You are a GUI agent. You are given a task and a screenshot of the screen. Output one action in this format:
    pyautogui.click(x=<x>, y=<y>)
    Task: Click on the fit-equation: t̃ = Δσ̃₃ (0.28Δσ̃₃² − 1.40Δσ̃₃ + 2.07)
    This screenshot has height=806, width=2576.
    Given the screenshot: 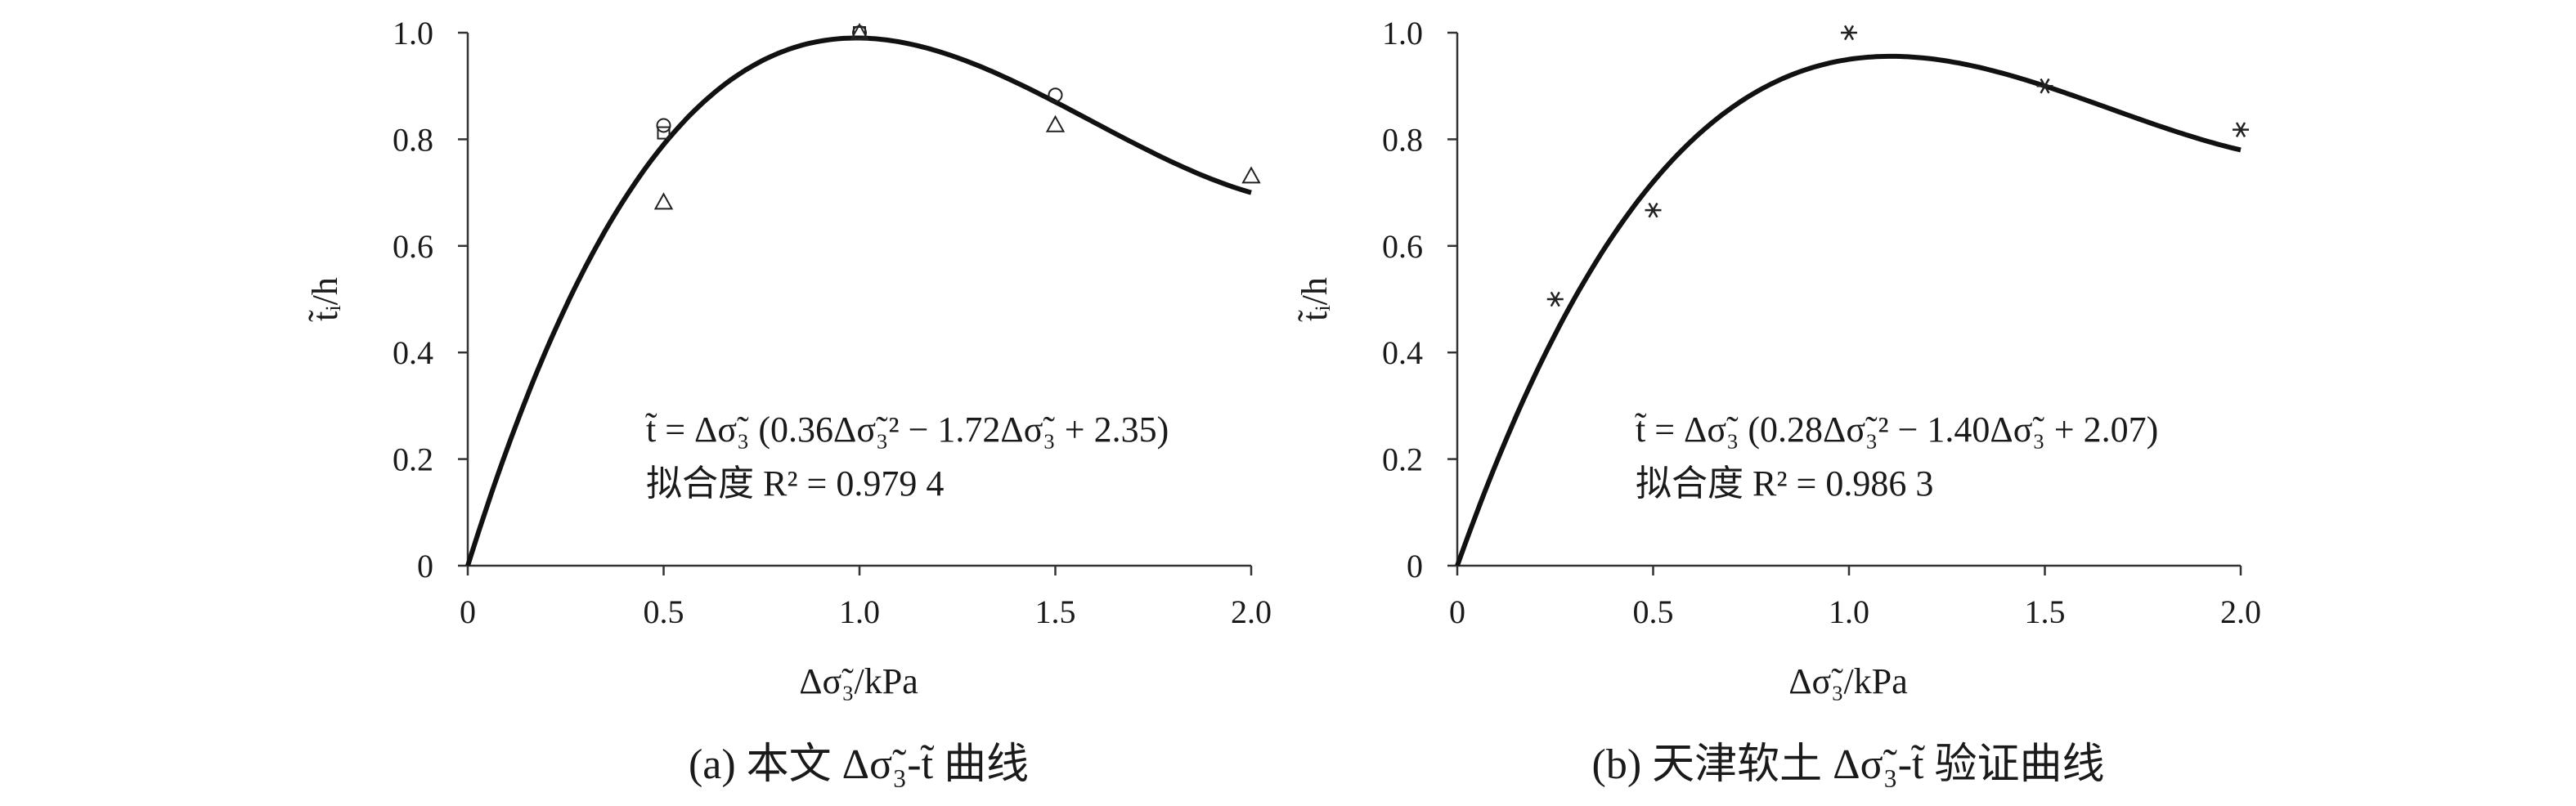 What is the action you would take?
    pyautogui.click(x=1897, y=430)
    